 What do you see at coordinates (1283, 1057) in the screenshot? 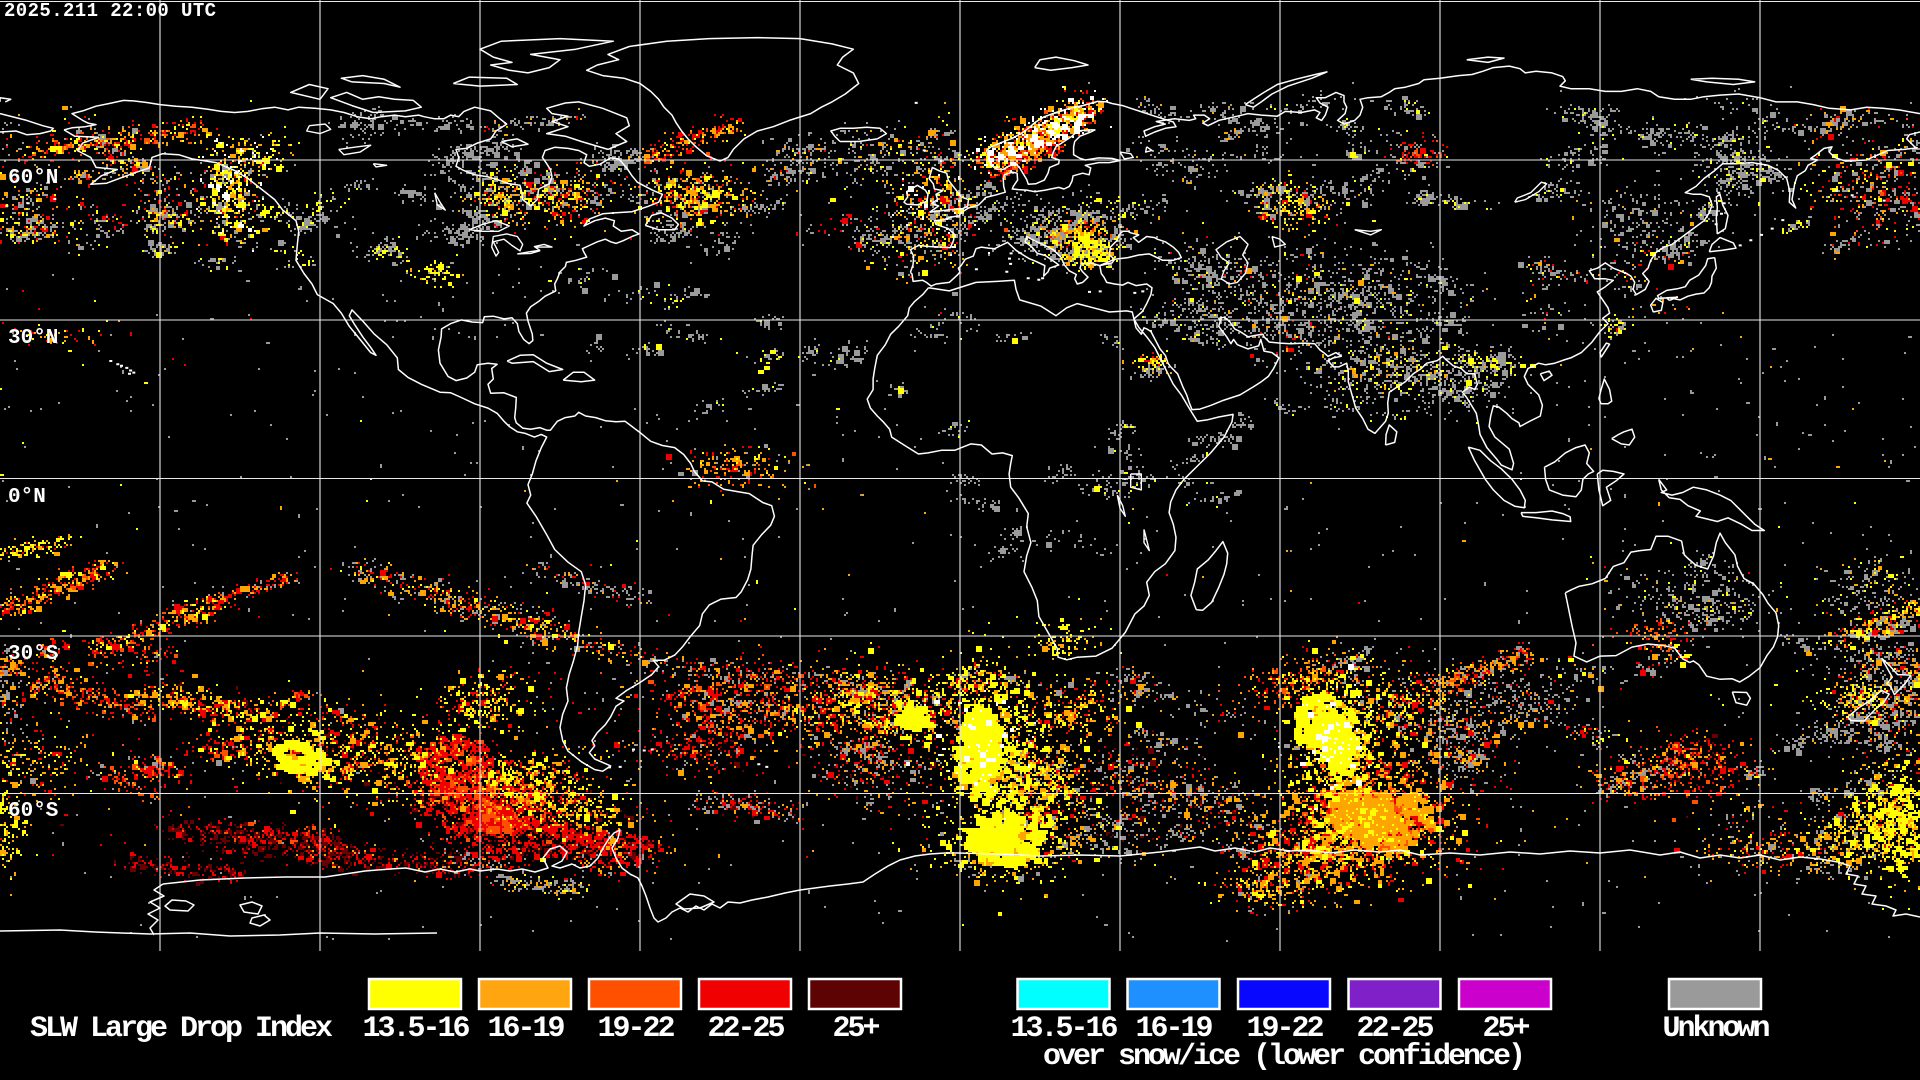
I see `svg-text:over snow/ice (lower confidenc: over snow/ice (lower confidence)` at bounding box center [1283, 1057].